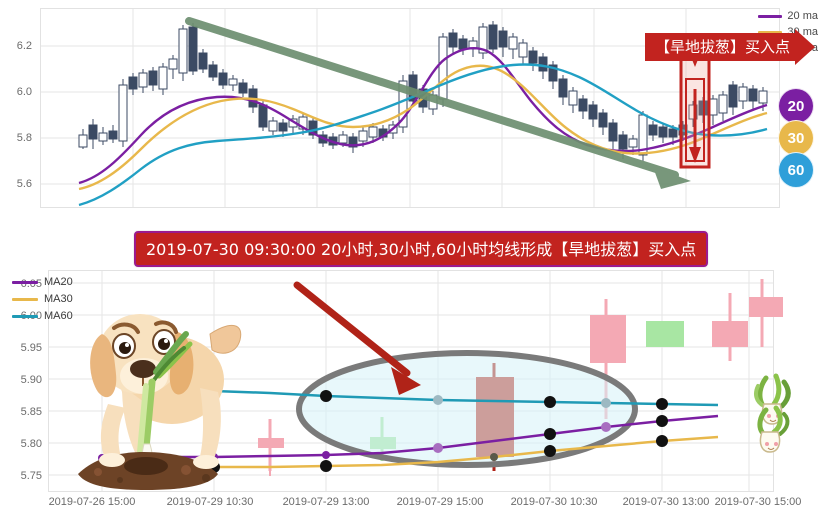  Describe the element at coordinates (25, 282) in the screenshot. I see `legend-swatch-ma20` at that location.